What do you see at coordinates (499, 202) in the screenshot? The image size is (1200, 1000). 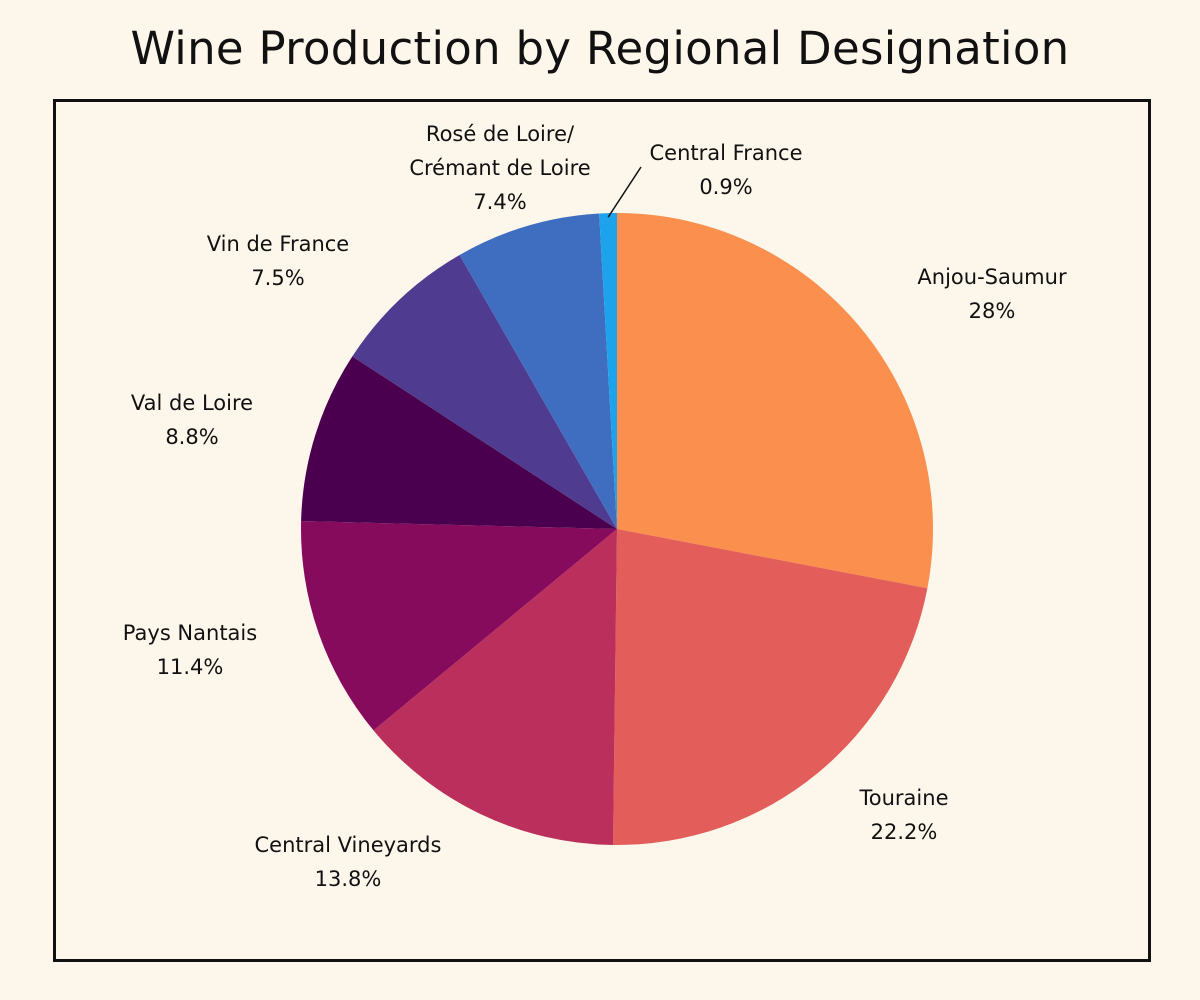 I see `slice-value-label: 7.4%` at bounding box center [499, 202].